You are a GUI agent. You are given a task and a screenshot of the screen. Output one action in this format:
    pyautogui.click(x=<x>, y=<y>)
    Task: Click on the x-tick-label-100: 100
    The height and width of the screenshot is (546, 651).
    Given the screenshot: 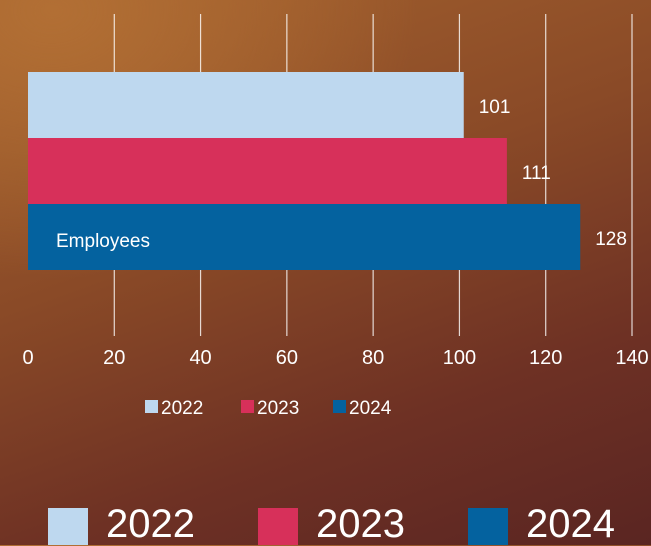 What is the action you would take?
    pyautogui.click(x=459, y=358)
    